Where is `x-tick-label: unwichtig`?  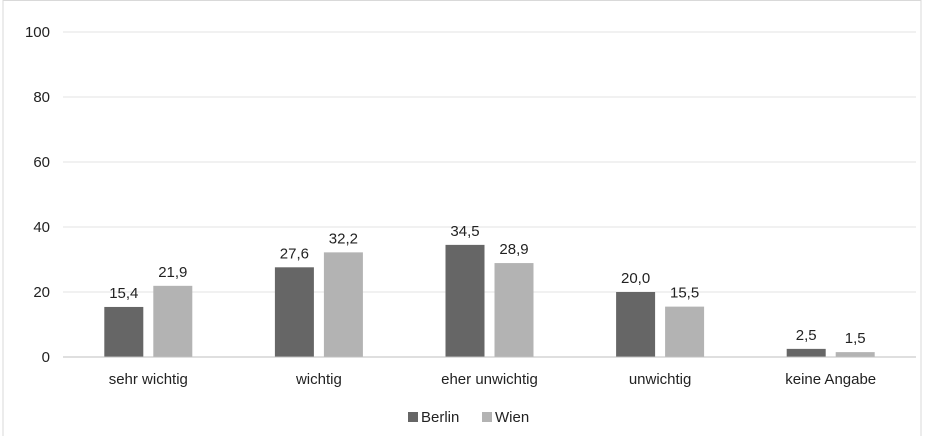
x-tick-label: unwichtig is located at coordinates (660, 379).